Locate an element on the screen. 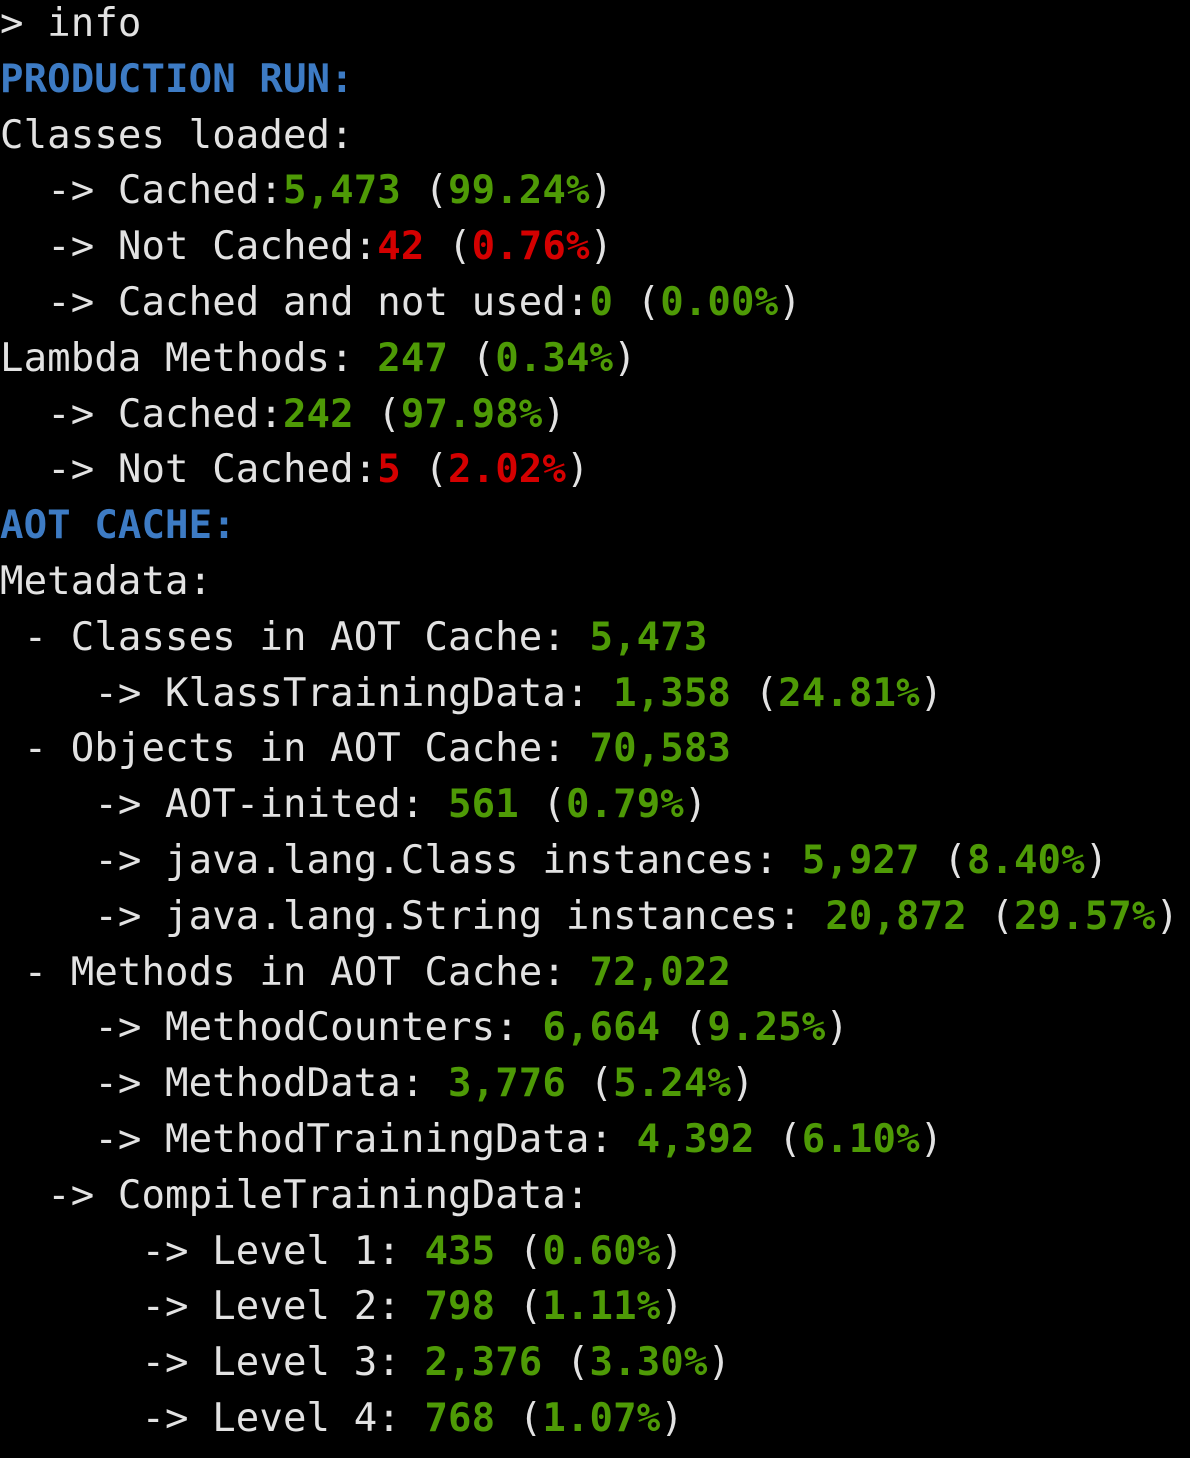 Image resolution: width=1190 pixels, height=1458 pixels. output-line: PRODUCTION RUN: is located at coordinates (589, 80).